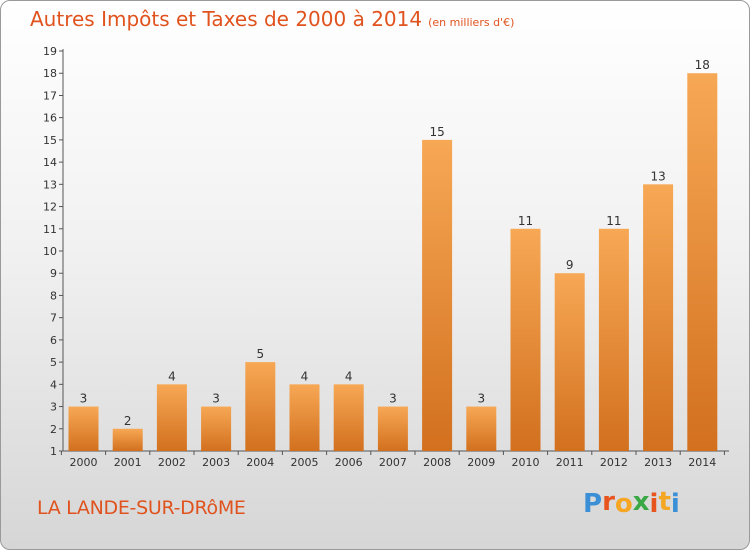 The width and height of the screenshot is (750, 550). Describe the element at coordinates (526, 462) in the screenshot. I see `x-tick-label: 2010` at that location.